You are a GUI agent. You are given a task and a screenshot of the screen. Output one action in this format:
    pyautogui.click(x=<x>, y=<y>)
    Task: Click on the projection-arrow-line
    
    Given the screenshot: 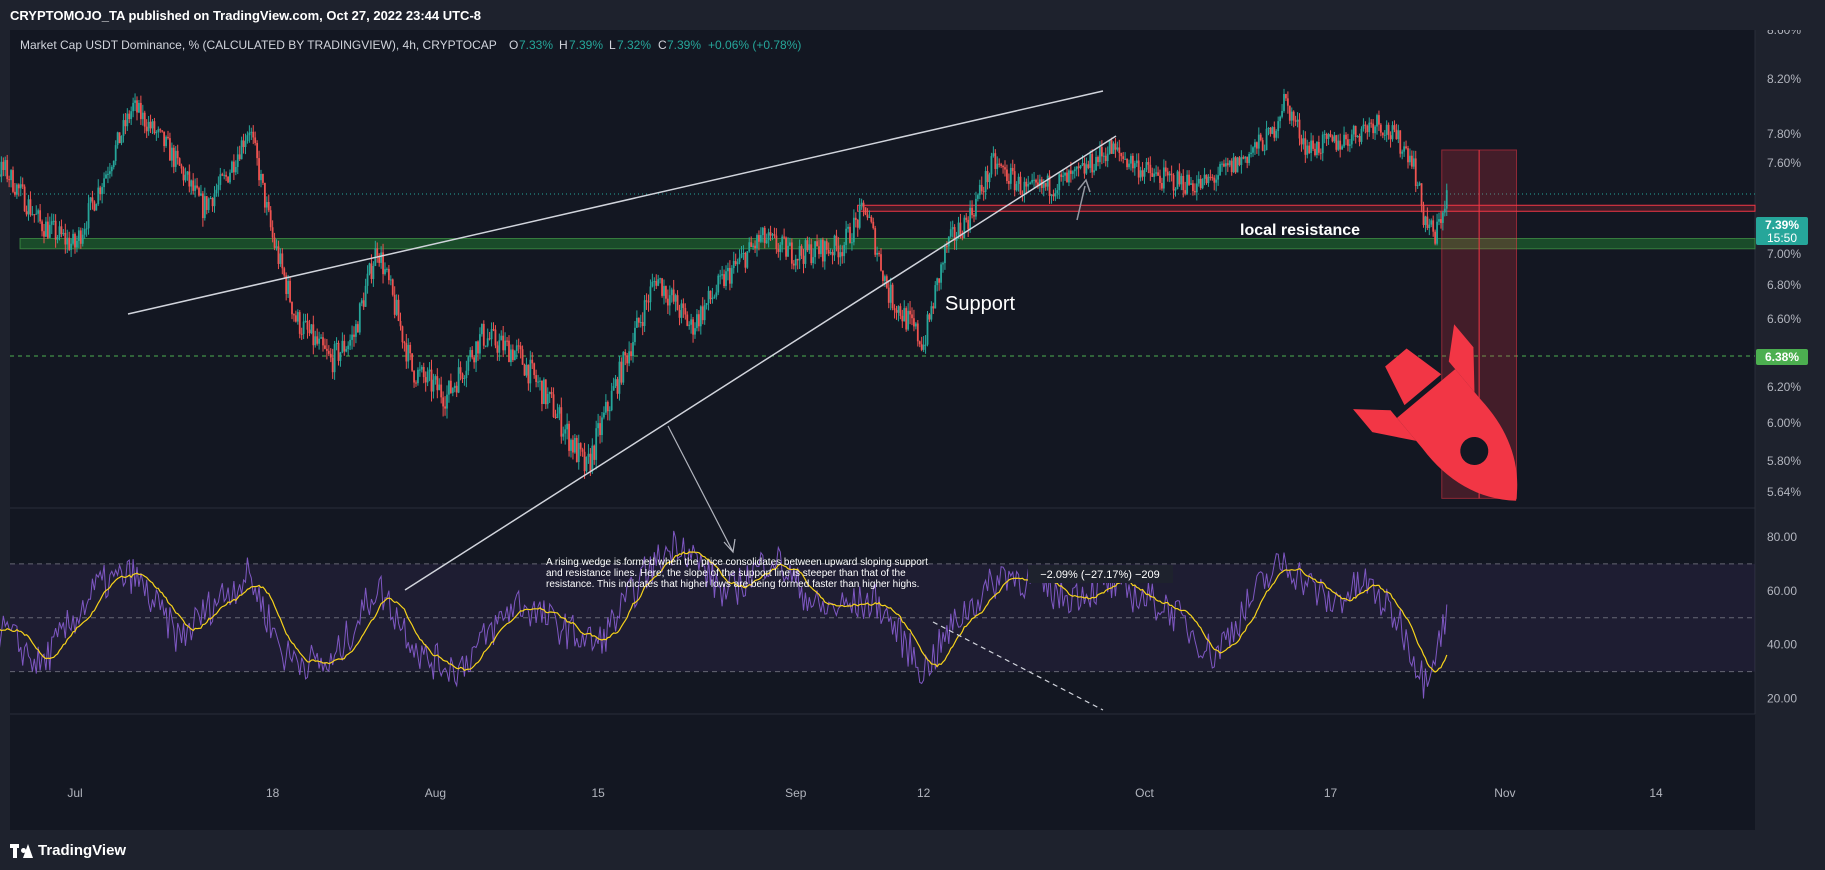 What is the action you would take?
    pyautogui.click(x=1081, y=203)
    